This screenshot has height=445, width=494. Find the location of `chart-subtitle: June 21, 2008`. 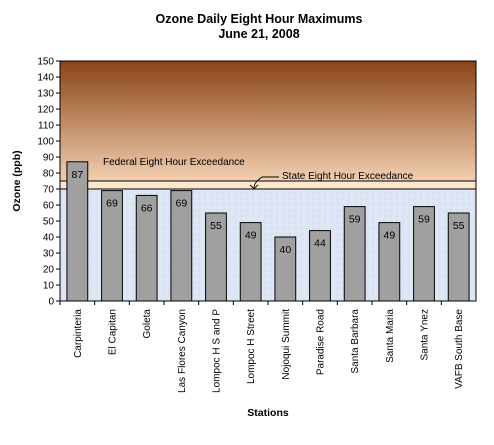

chart-subtitle: June 21, 2008 is located at coordinates (258, 34).